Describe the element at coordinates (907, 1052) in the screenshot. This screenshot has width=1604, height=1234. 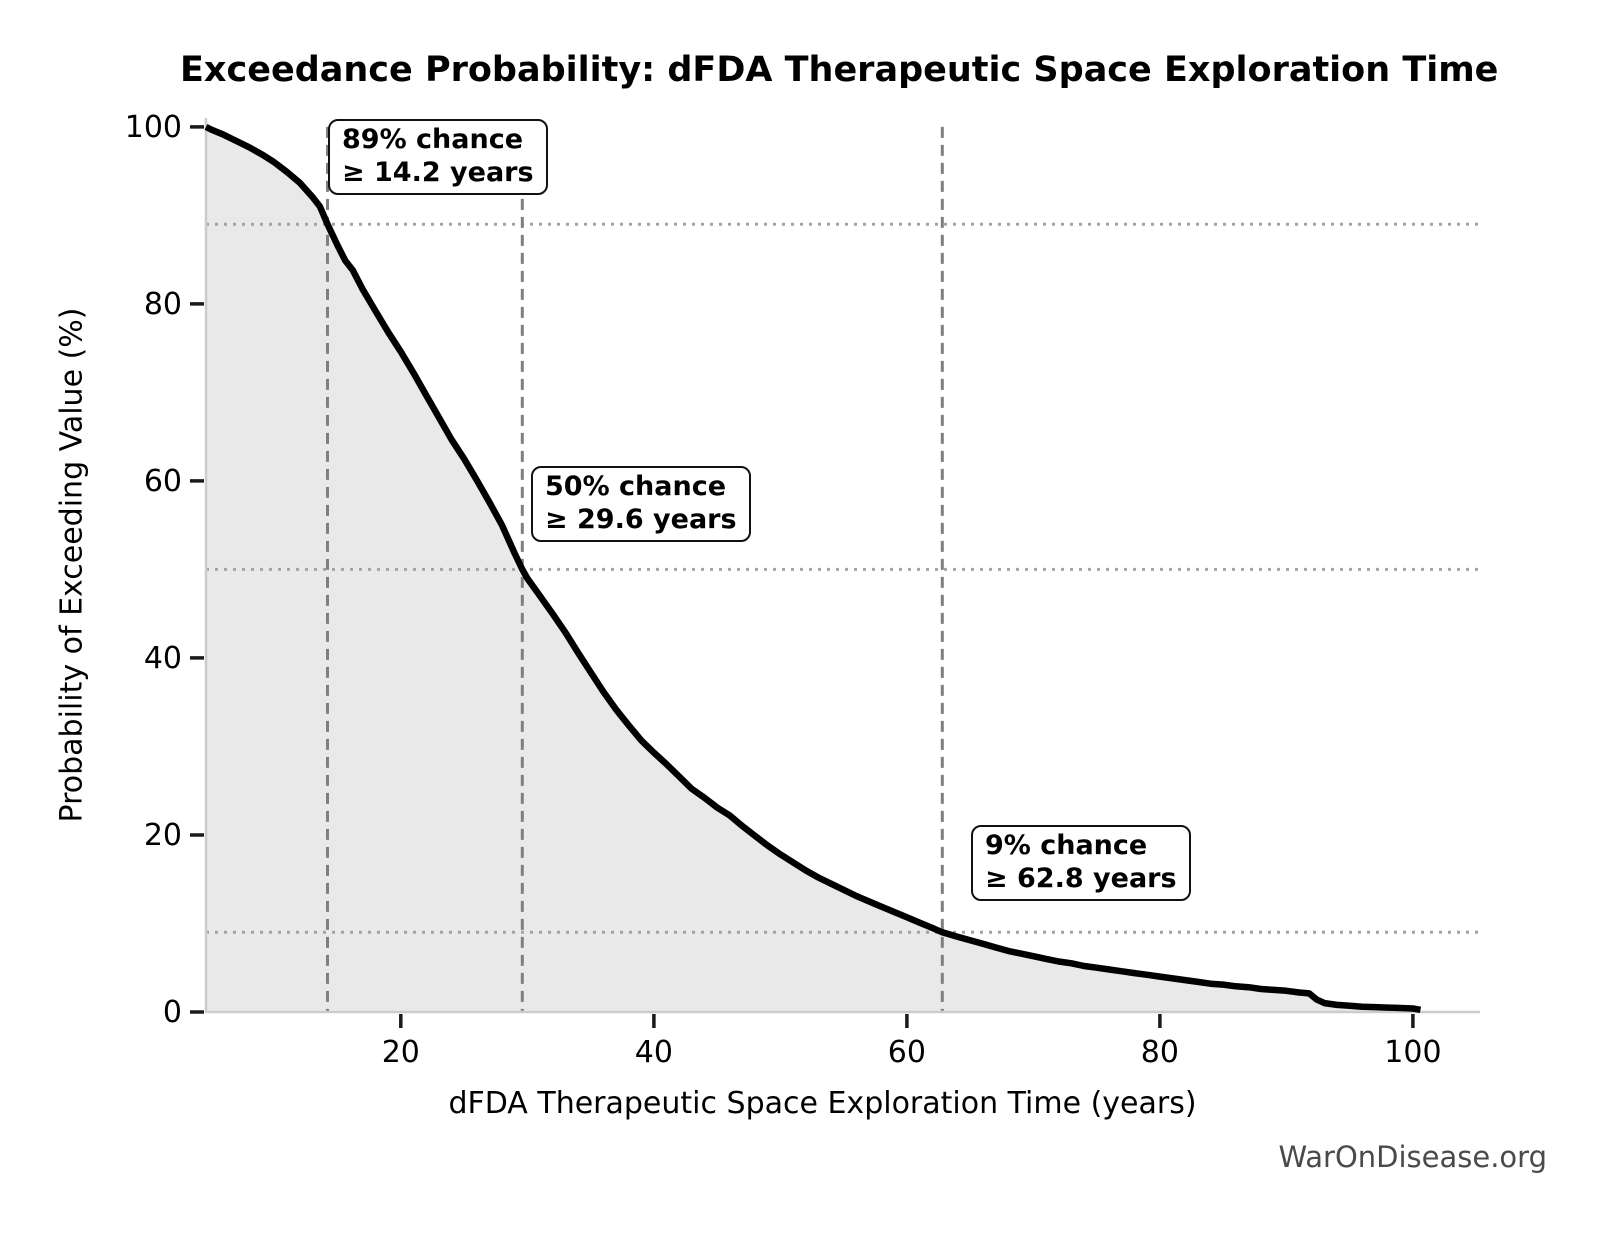
I see `x-tick-label: 60` at that location.